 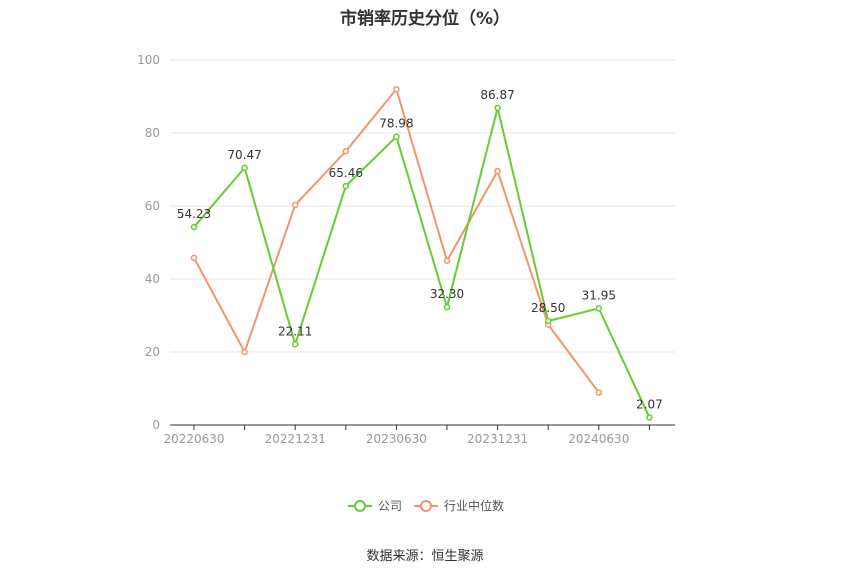 I want to click on legend-item-industry: 行业中位数, so click(x=459, y=505).